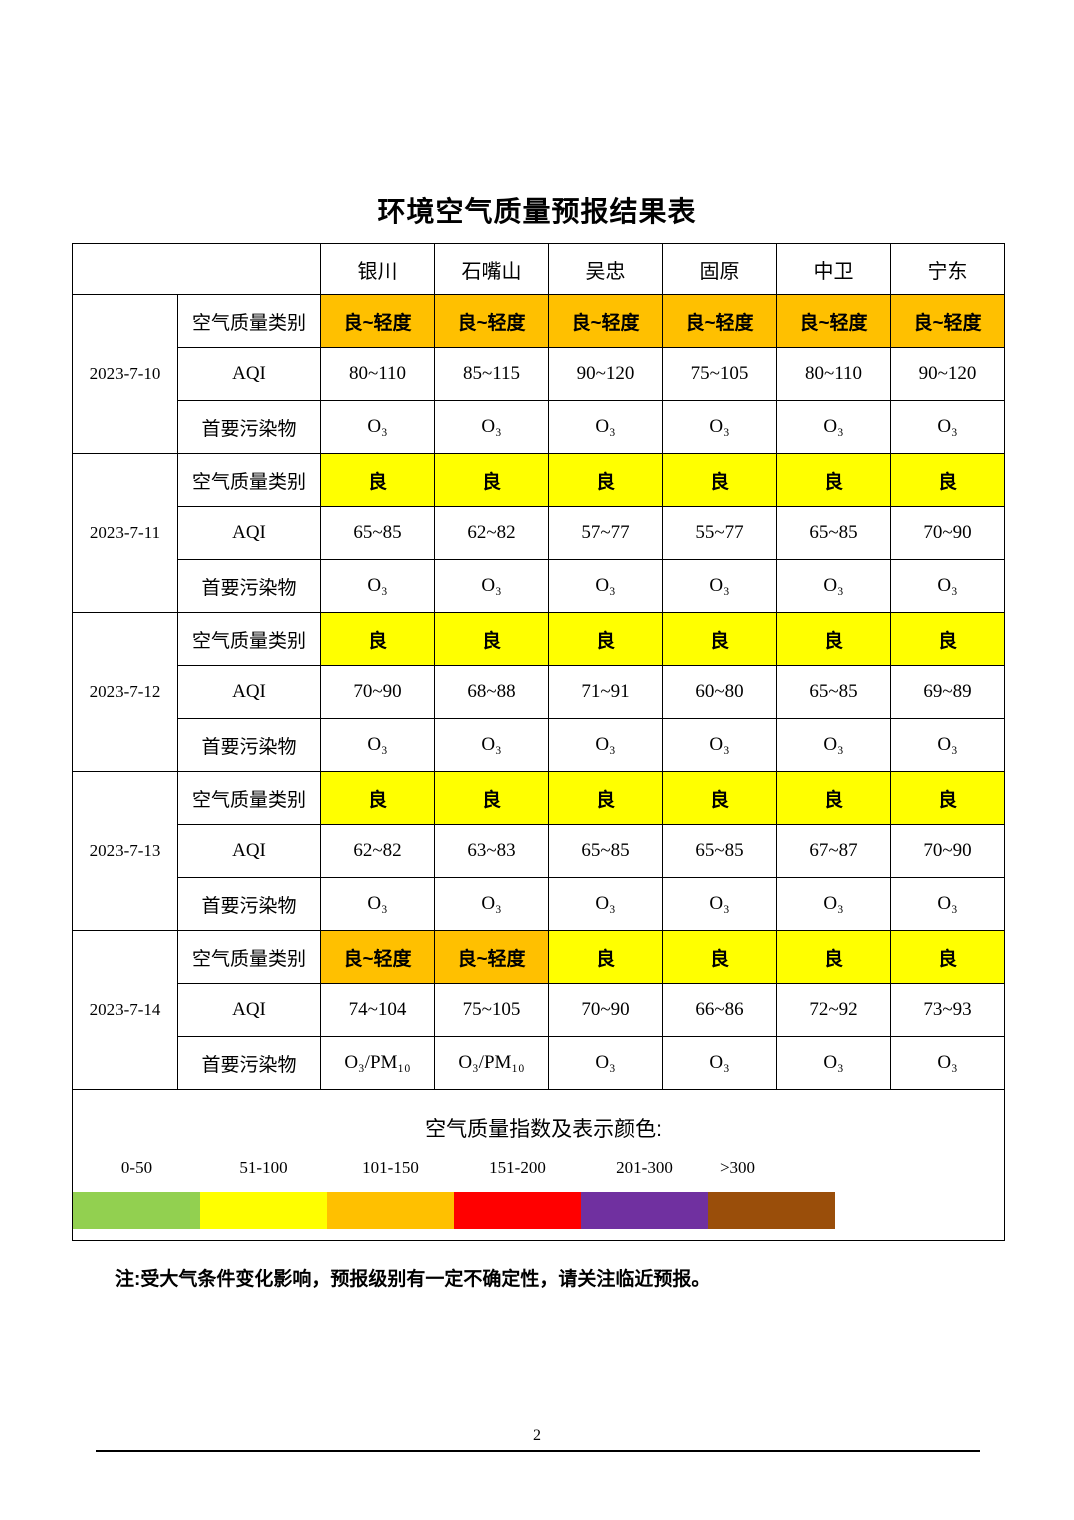  I want to click on aqi-row: AQI 65~85 62~82 57~77 55~77 65~85 70~90, so click(539, 533).